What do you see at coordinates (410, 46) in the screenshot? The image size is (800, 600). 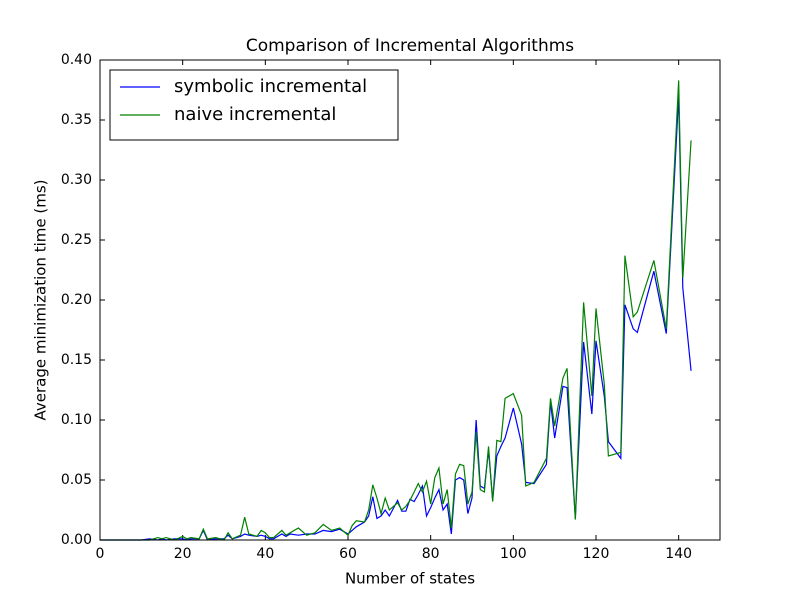 I see `chart-title: Comparison of Incremental Algorithms` at bounding box center [410, 46].